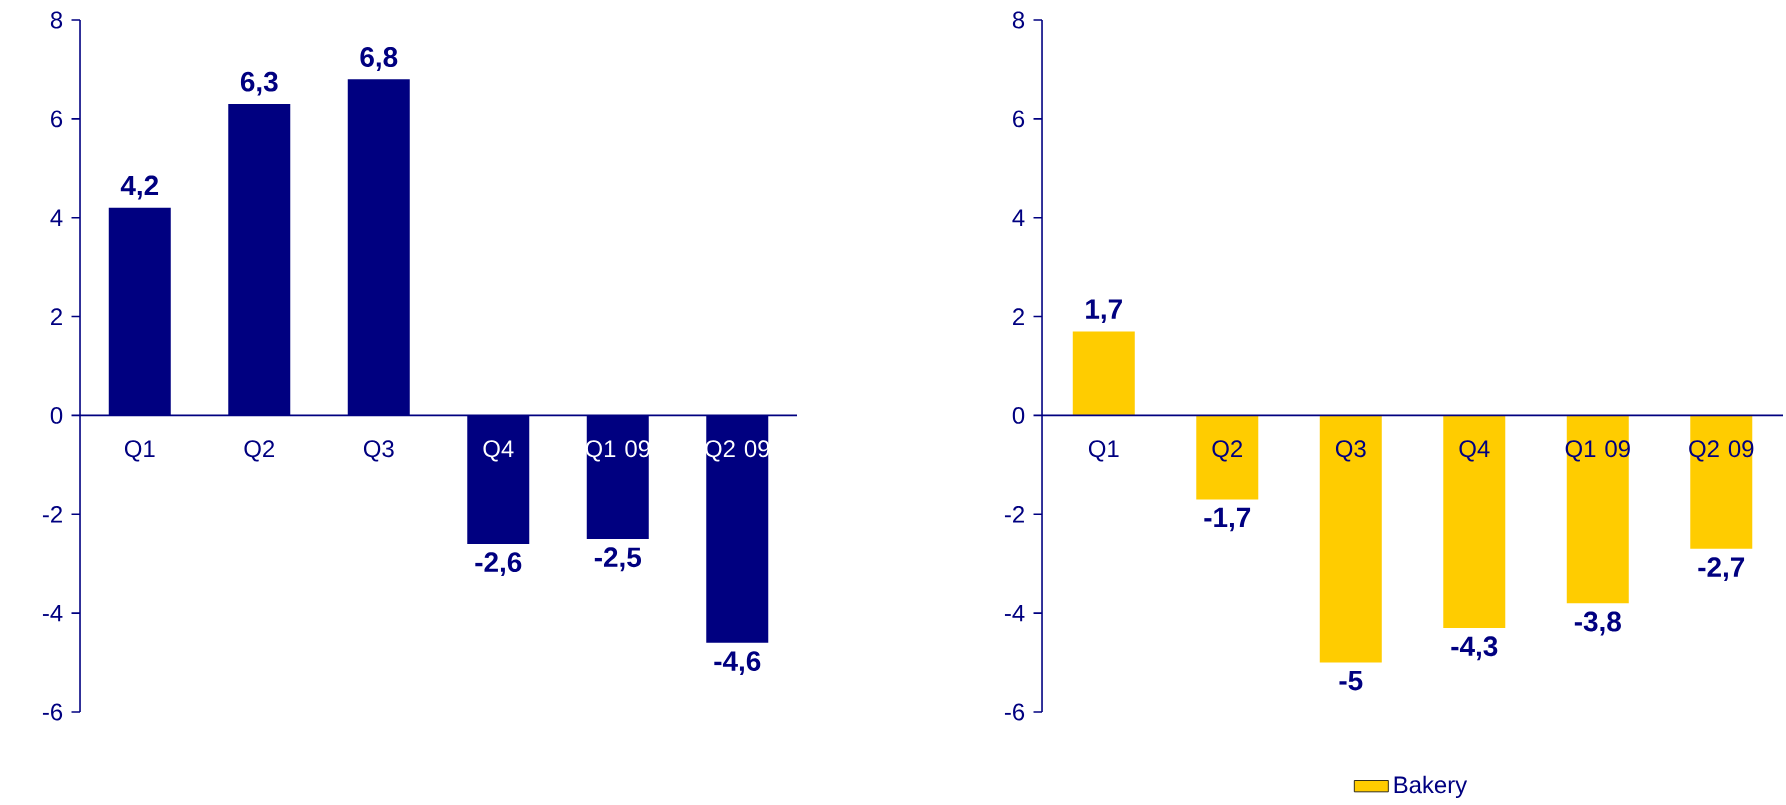  I want to click on data-label: 4,2, so click(139, 187).